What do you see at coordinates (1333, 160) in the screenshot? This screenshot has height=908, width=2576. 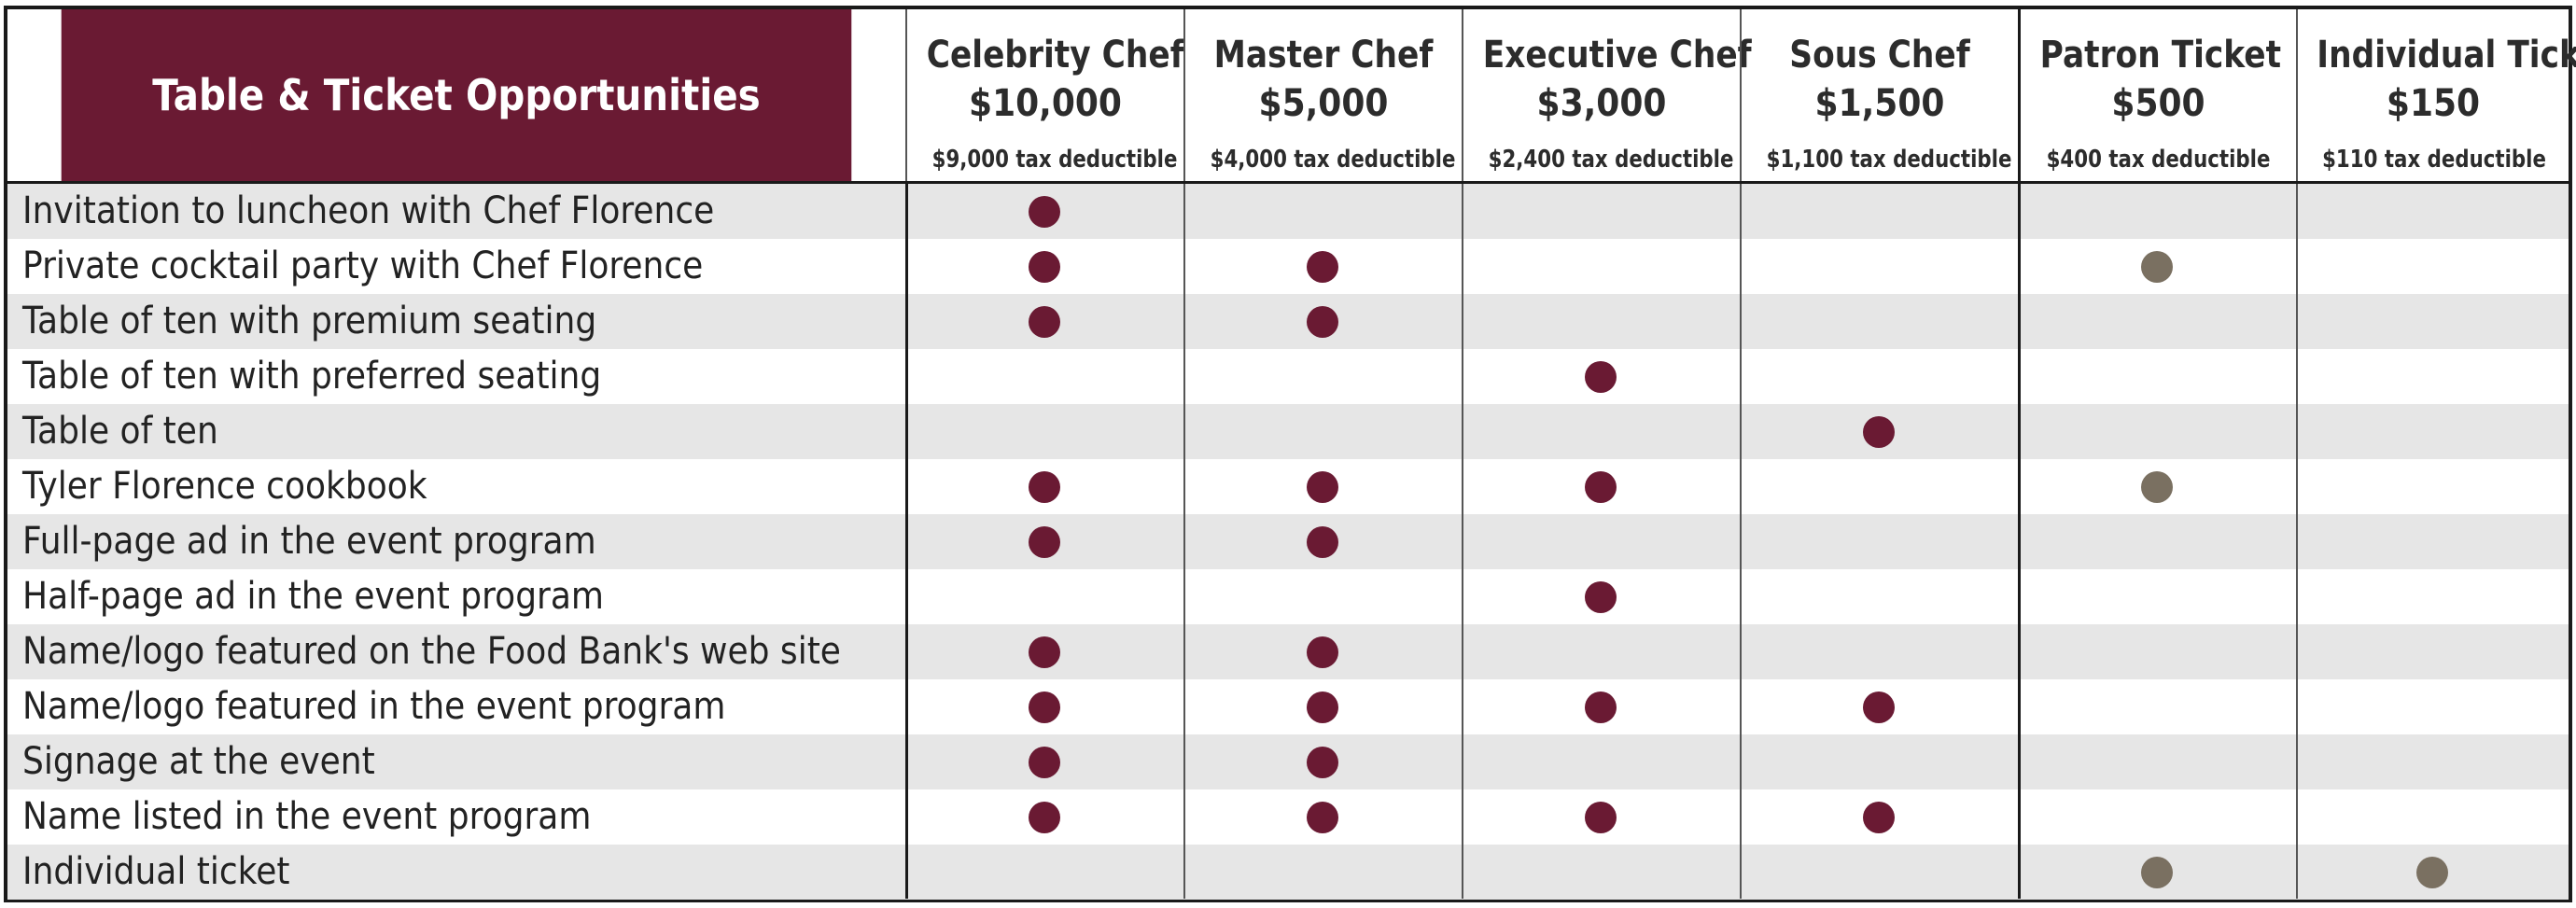 I see `tier-tax-deductible: $4,000 tax deductible` at bounding box center [1333, 160].